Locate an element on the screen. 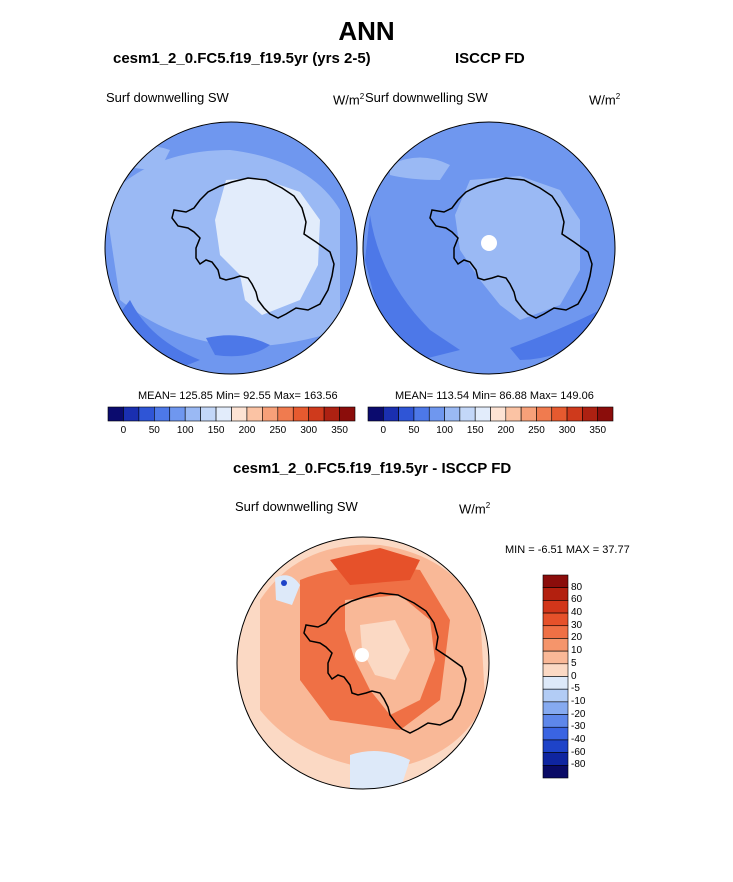  difference-variable: Surf downwelling SW is located at coordinates (296, 506).